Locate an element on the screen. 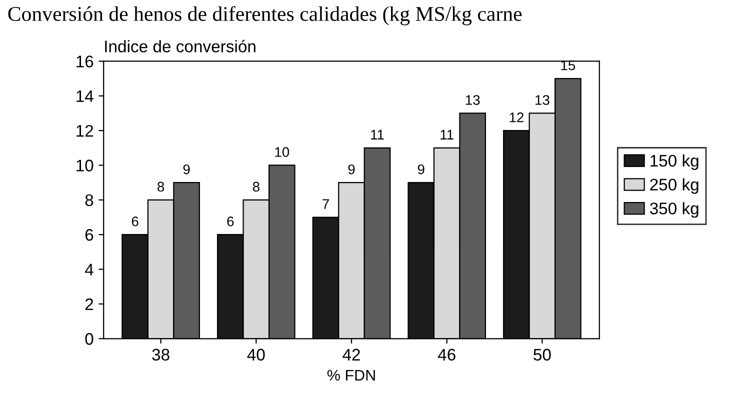  legend-label: 250 kg is located at coordinates (674, 186).